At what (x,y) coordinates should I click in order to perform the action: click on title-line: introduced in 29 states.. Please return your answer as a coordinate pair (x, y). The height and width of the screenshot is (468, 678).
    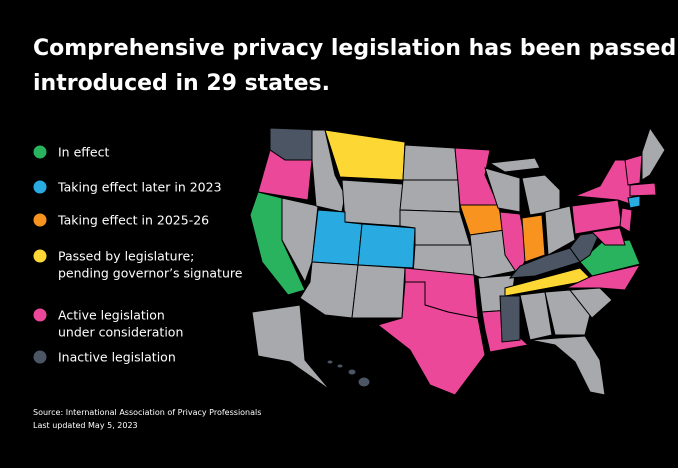
    Looking at the image, I should click on (181, 83).